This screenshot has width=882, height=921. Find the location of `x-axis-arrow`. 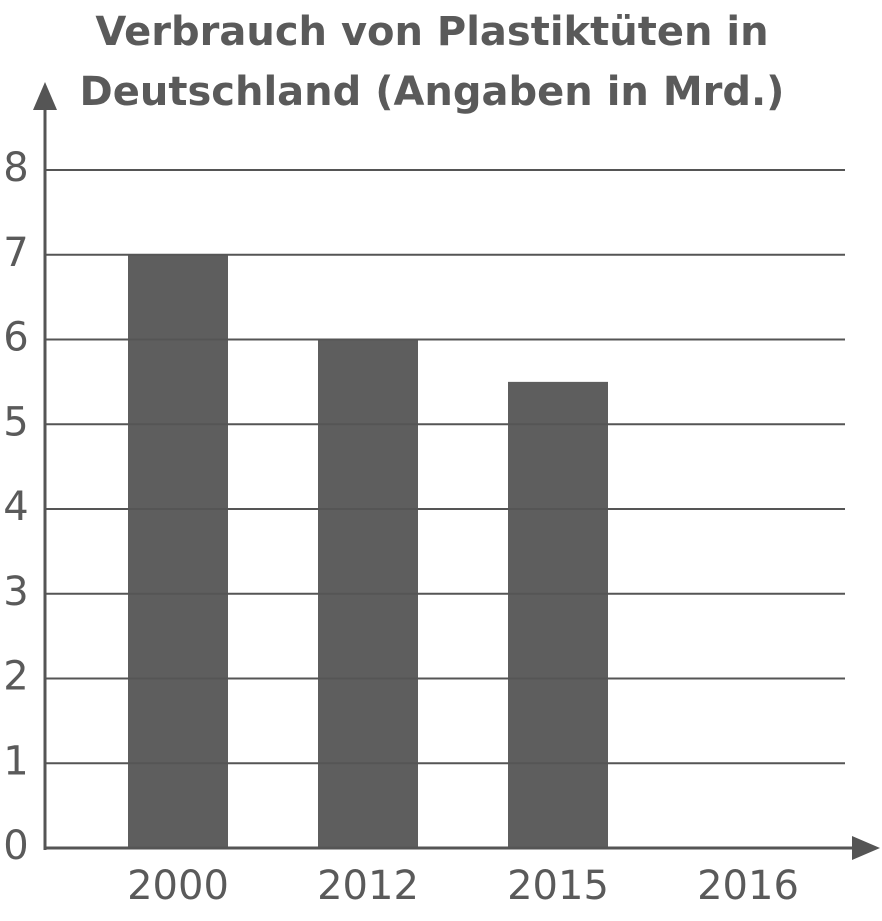

x-axis-arrow is located at coordinates (866, 848).